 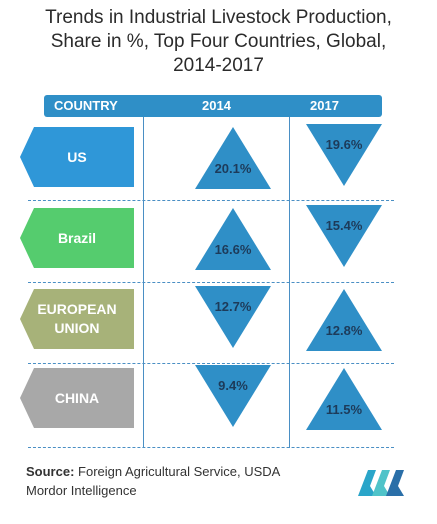 What do you see at coordinates (216, 105) in the screenshot?
I see `header-2014: 2014` at bounding box center [216, 105].